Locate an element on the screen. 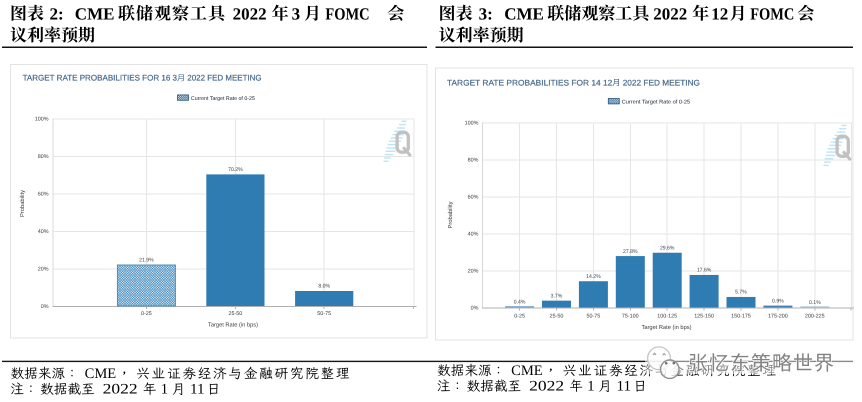 This screenshot has width=862, height=402. svg-text: 100-125 is located at coordinates (667, 316).